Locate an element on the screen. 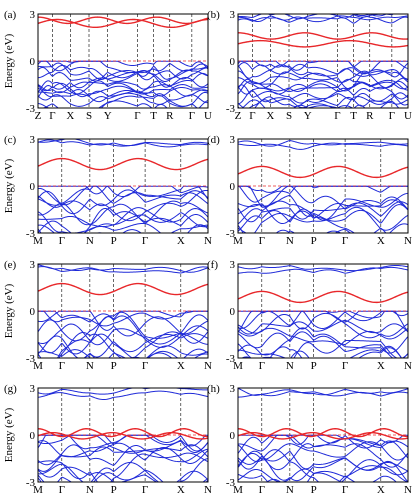 This screenshot has height=498, width=415. kpoint-label: Z is located at coordinates (238, 116).